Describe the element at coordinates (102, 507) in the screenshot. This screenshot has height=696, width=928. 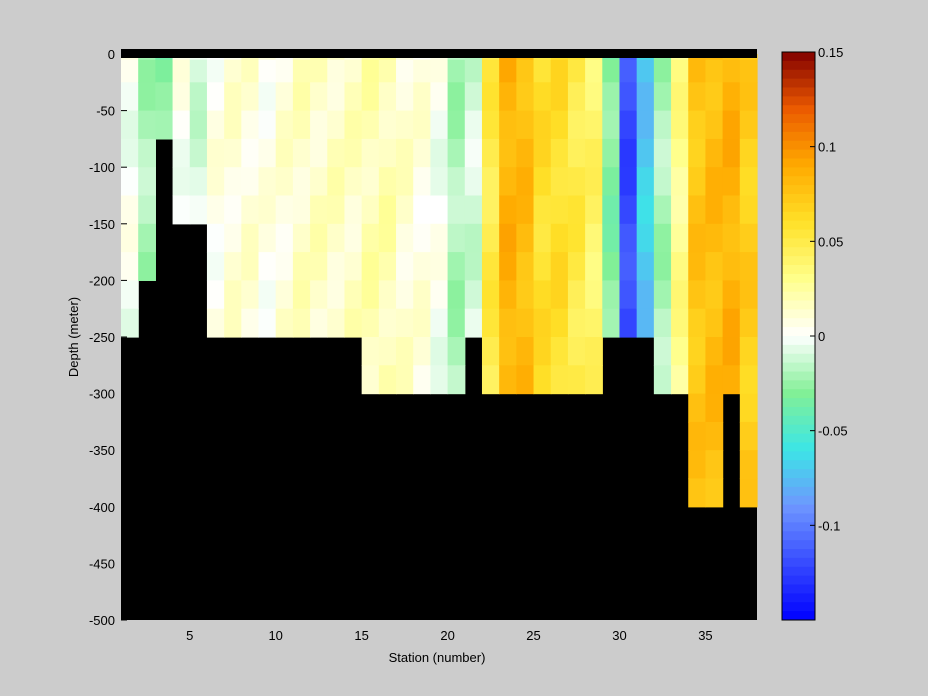
I see `y-tick-label: -400` at that location.